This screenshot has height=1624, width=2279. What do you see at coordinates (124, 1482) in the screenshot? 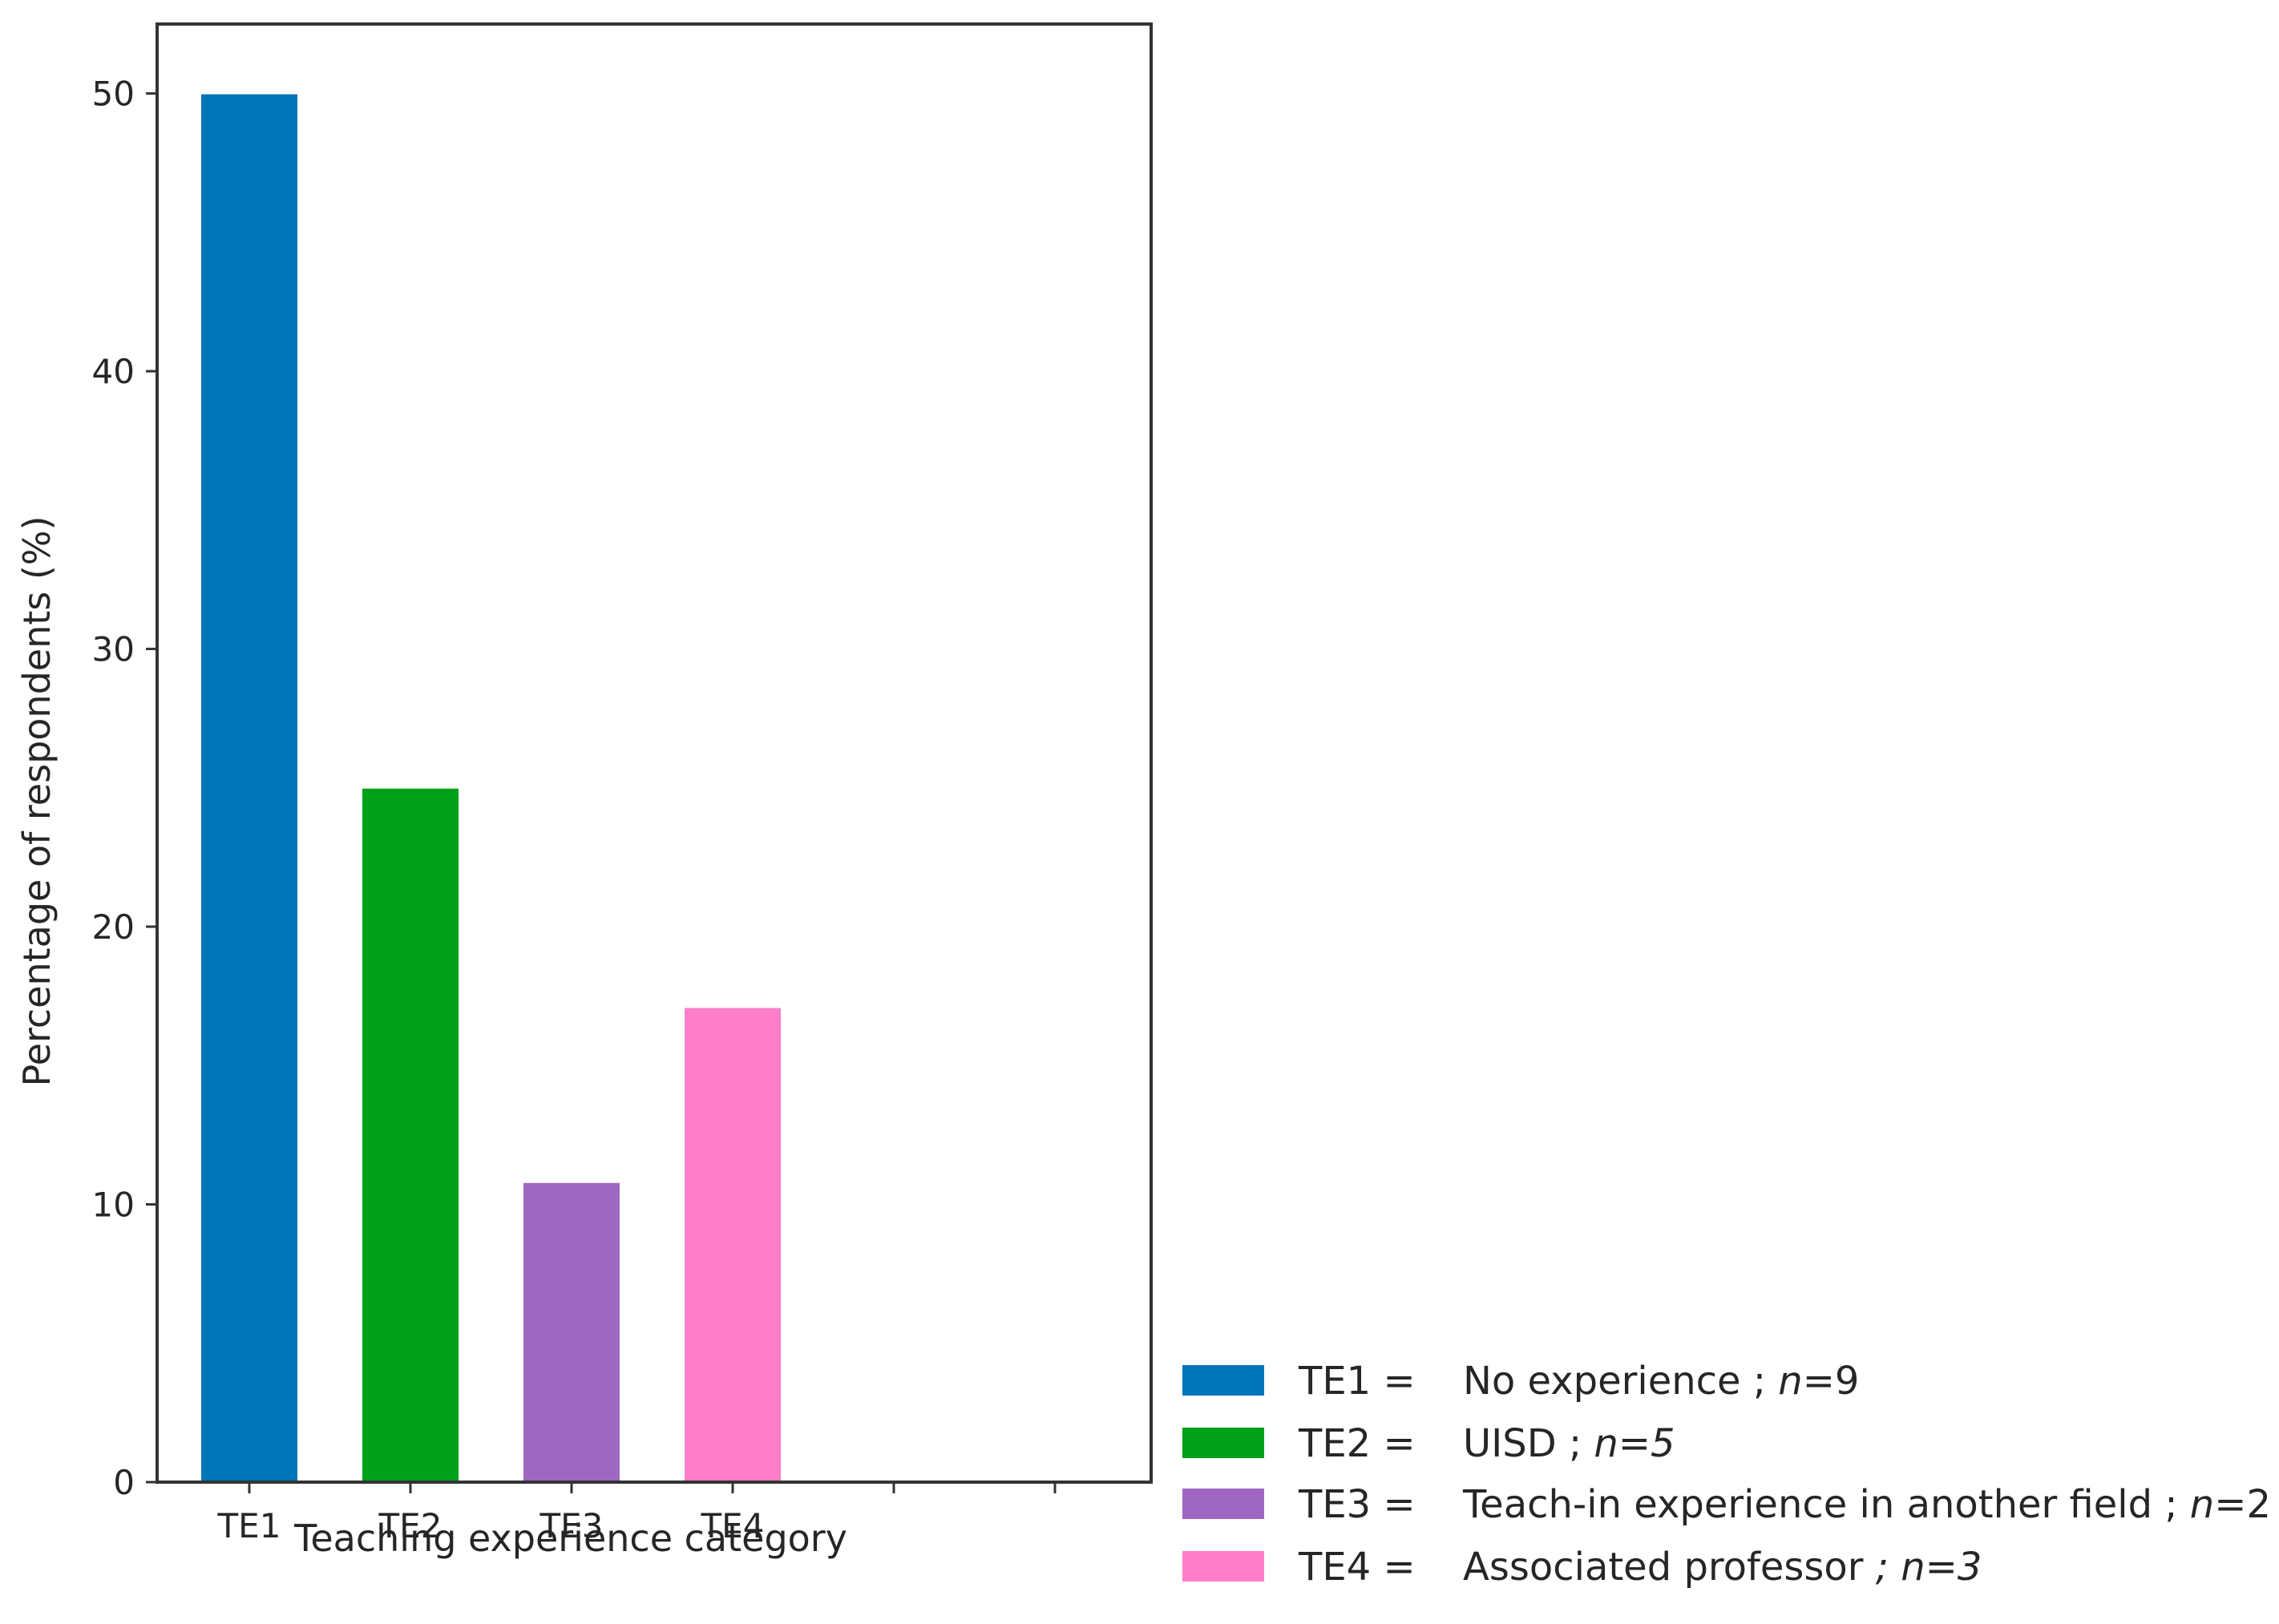
I see `y-tick-label: 0` at bounding box center [124, 1482].